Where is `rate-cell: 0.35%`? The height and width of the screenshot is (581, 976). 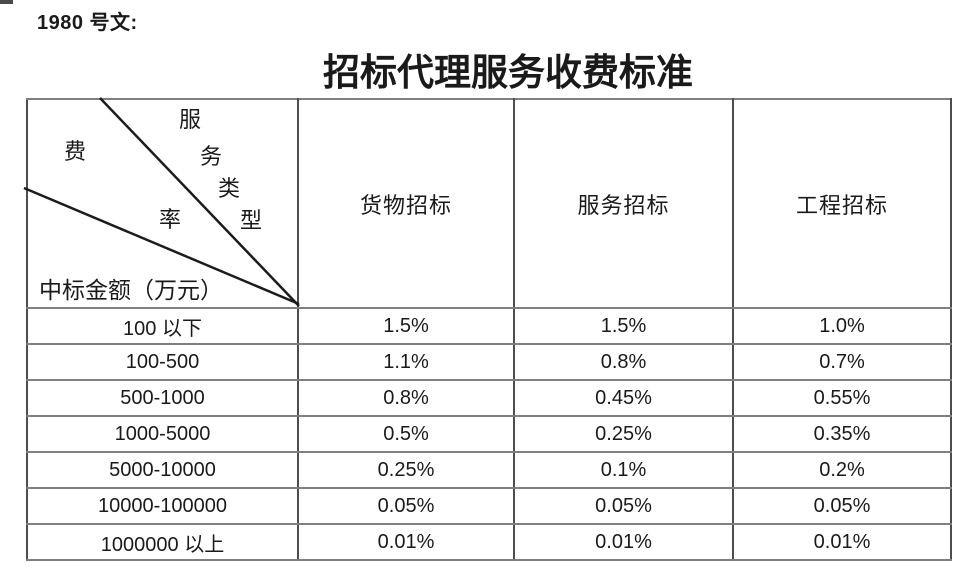 rate-cell: 0.35% is located at coordinates (842, 434).